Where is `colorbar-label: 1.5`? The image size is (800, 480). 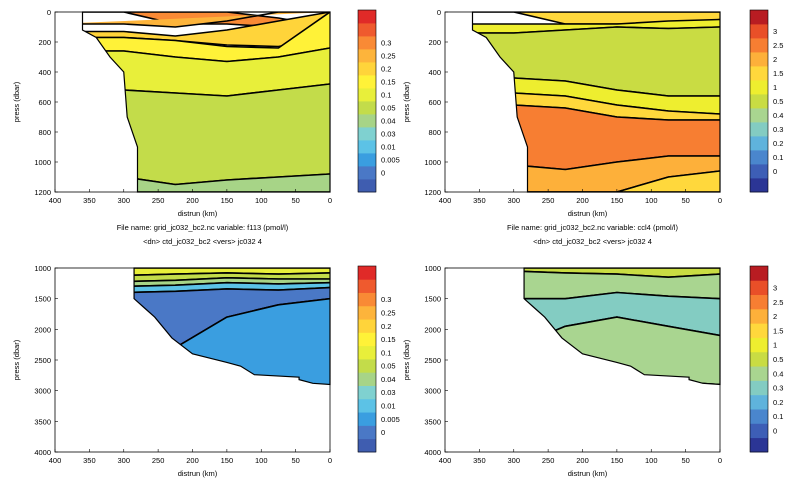 colorbar-label: 1.5 is located at coordinates (778, 330).